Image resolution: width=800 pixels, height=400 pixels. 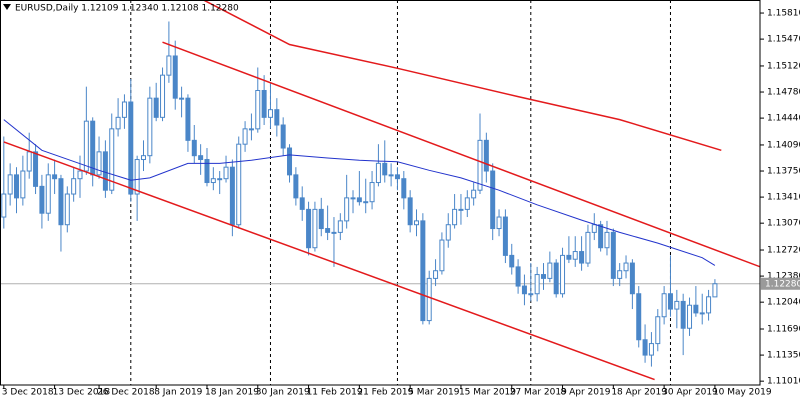 I want to click on x-tick-label: 27 Mar 2019, so click(x=538, y=393).